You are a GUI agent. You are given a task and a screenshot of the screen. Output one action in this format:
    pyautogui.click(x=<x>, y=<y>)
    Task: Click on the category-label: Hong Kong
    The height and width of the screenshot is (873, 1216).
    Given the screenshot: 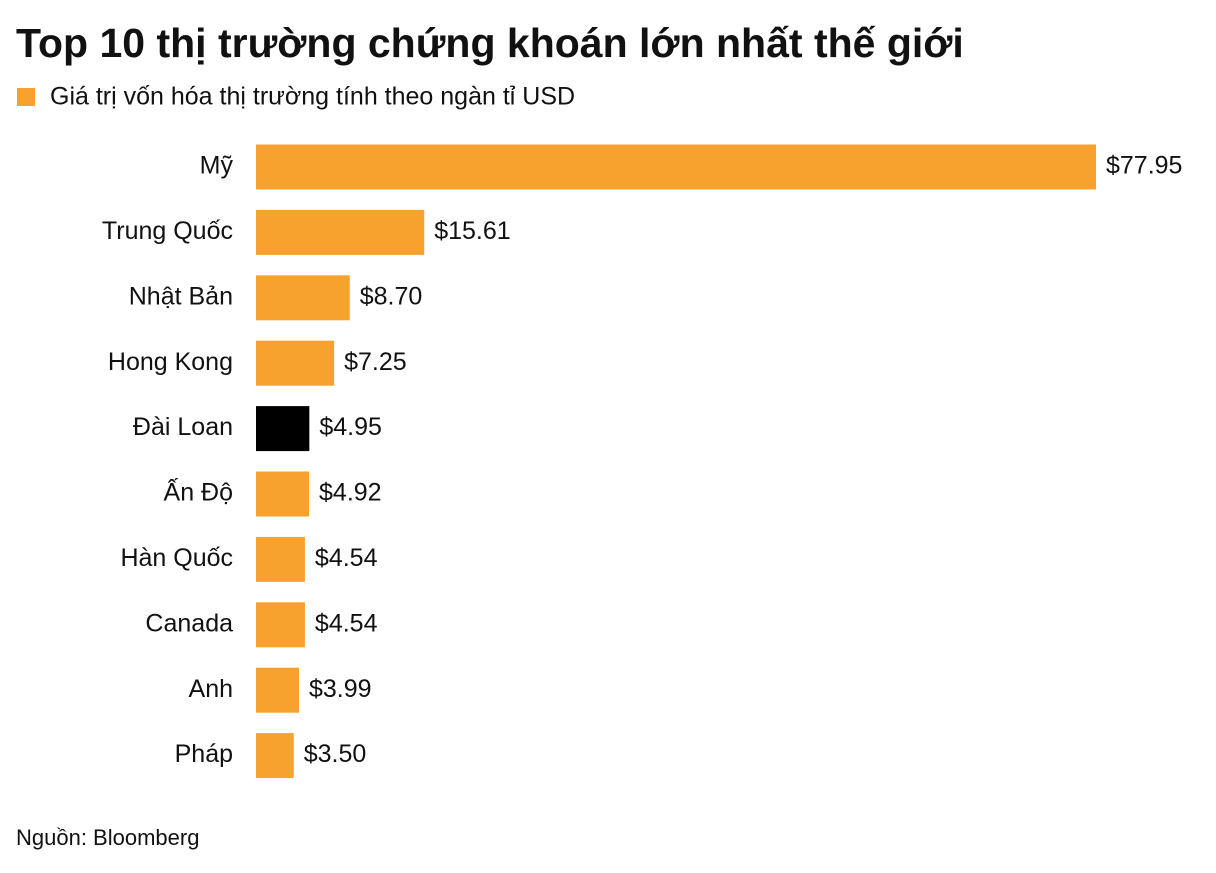 What is the action you would take?
    pyautogui.click(x=170, y=362)
    